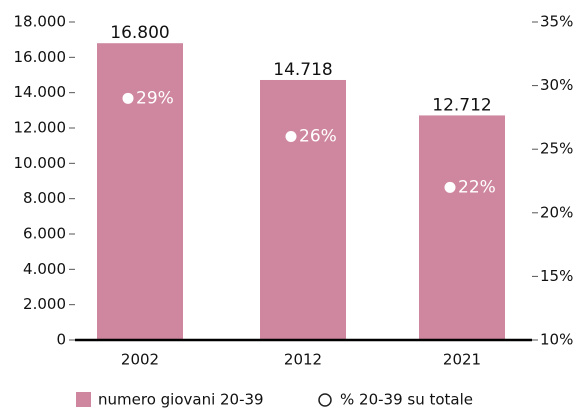 The height and width of the screenshot is (410, 578). What do you see at coordinates (139, 33) in the screenshot?
I see `bar-value-label: 16.800` at bounding box center [139, 33].